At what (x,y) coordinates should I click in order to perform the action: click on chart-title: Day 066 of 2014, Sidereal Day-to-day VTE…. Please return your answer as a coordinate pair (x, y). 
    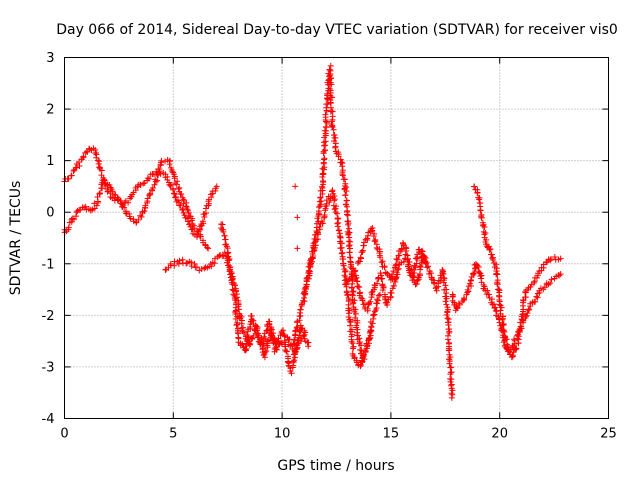
    Looking at the image, I should click on (337, 30).